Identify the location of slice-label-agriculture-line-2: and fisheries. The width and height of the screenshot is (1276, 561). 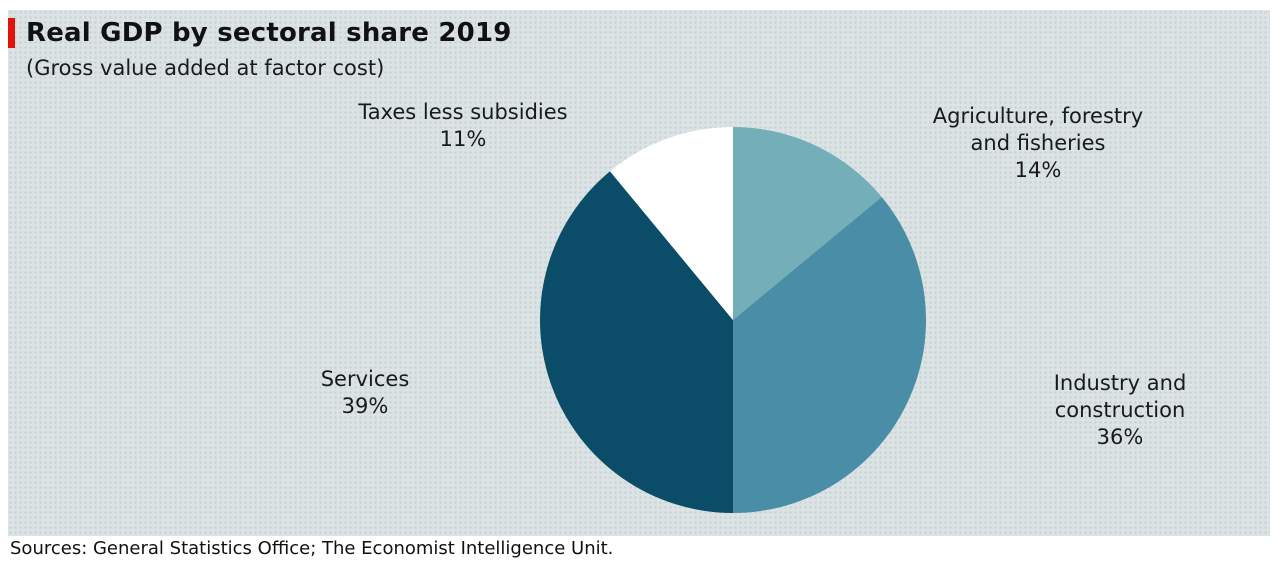
(1038, 143).